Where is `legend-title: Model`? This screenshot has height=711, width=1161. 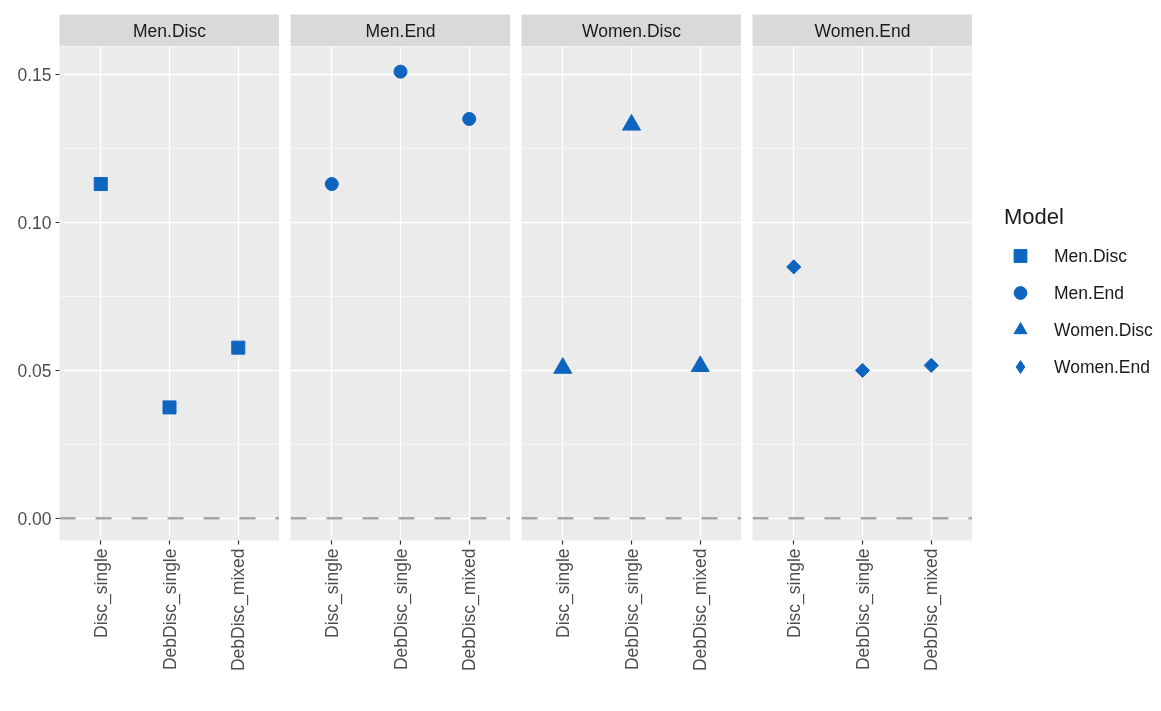
legend-title: Model is located at coordinates (1034, 216).